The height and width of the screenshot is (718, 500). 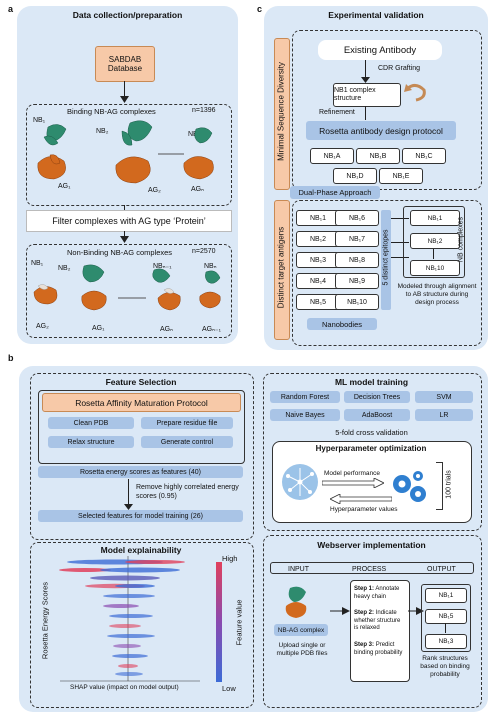 What do you see at coordinates (154, 190) in the screenshot?
I see `ag2-label: AG₂` at bounding box center [154, 190].